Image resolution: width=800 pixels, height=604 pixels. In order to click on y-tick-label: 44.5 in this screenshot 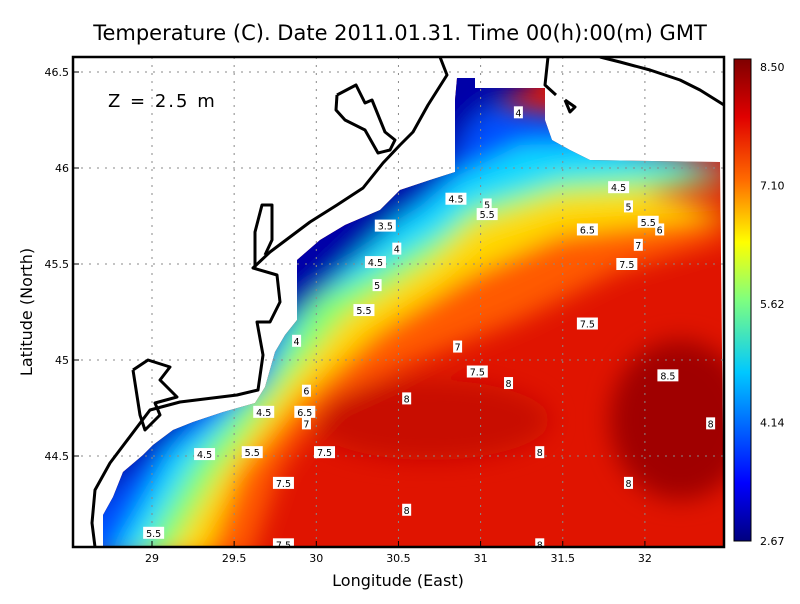, I will do `click(57, 456)`.